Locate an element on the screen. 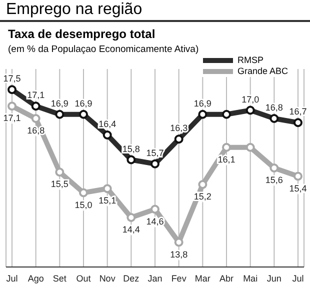 The width and height of the screenshot is (310, 295). text: (em % da Populaçao Economicamente Ativa) is located at coordinates (103, 49).